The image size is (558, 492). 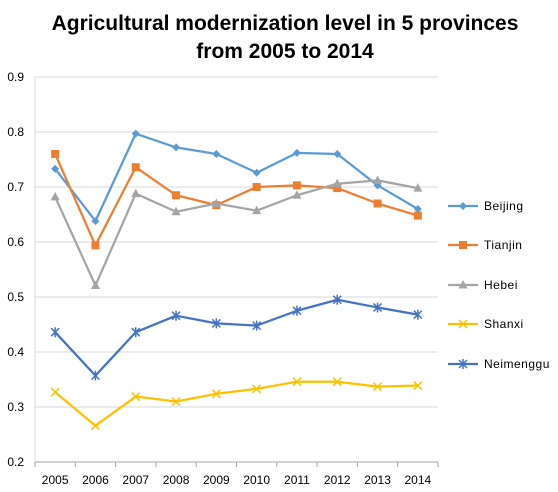 What do you see at coordinates (95, 480) in the screenshot?
I see `x-tick-label: 2006` at bounding box center [95, 480].